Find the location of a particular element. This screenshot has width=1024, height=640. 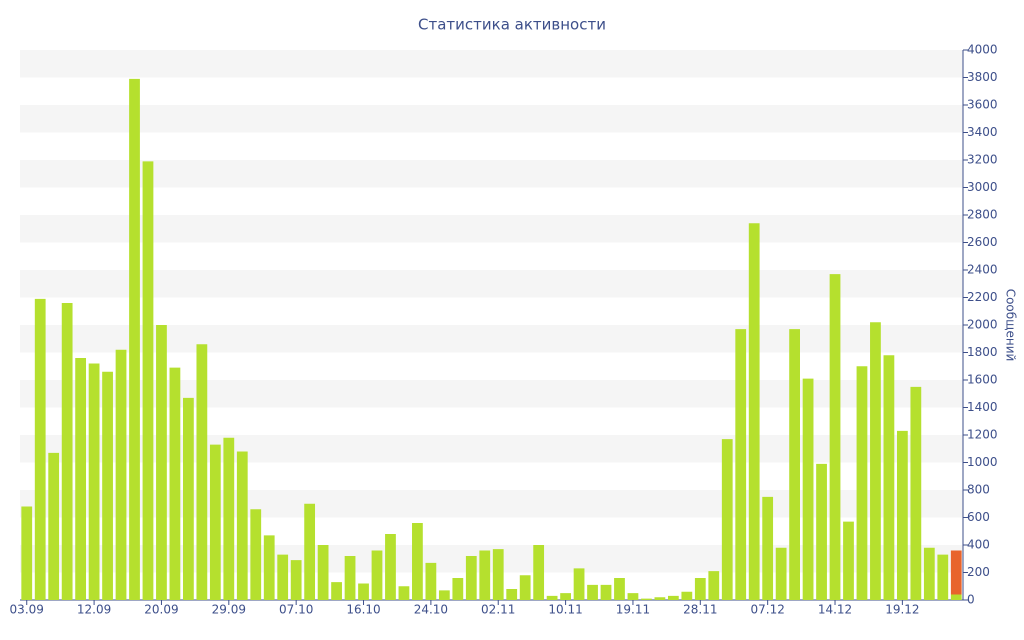

x-tick-label: 19.11 is located at coordinates (633, 610).